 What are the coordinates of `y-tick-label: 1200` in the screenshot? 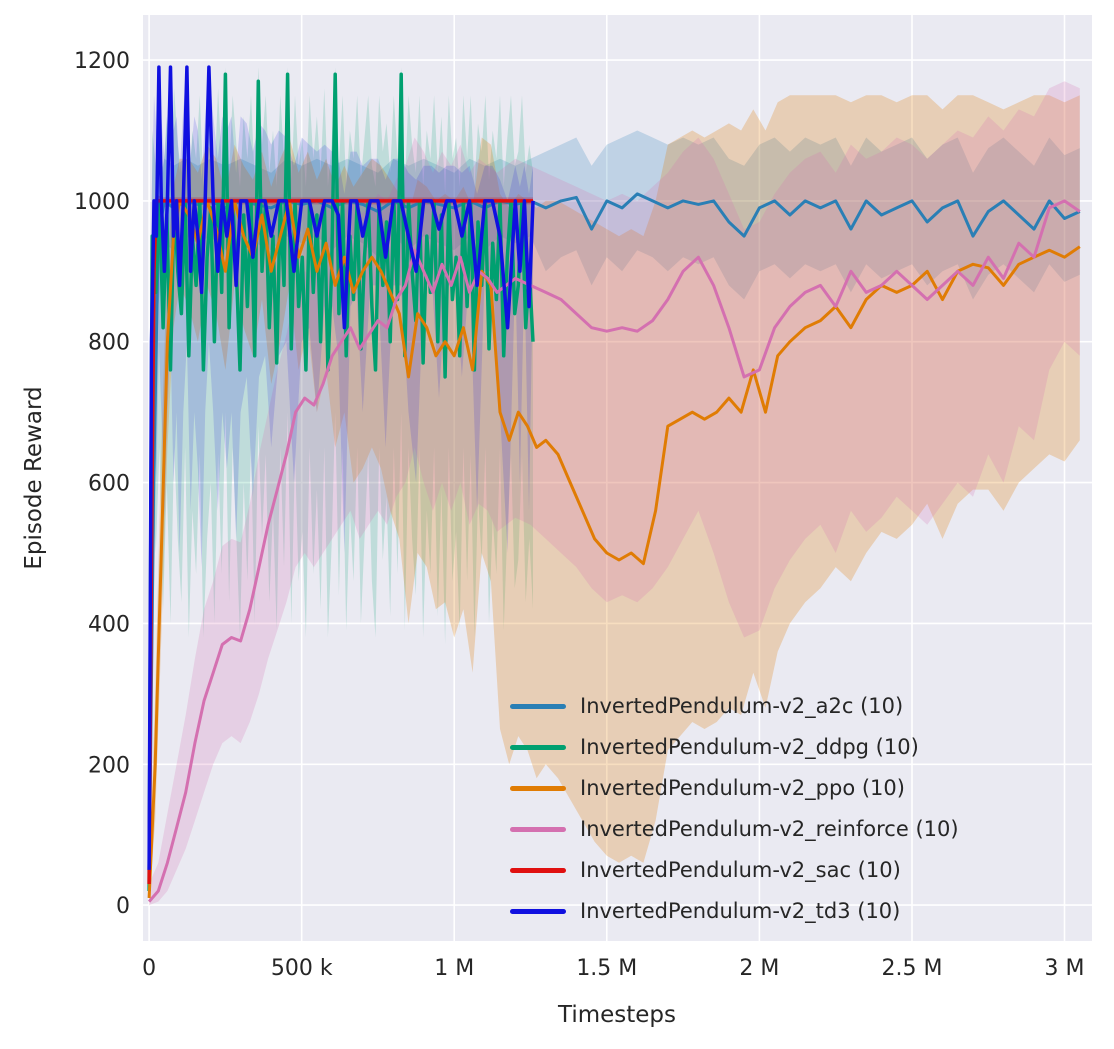 It's located at (102, 61).